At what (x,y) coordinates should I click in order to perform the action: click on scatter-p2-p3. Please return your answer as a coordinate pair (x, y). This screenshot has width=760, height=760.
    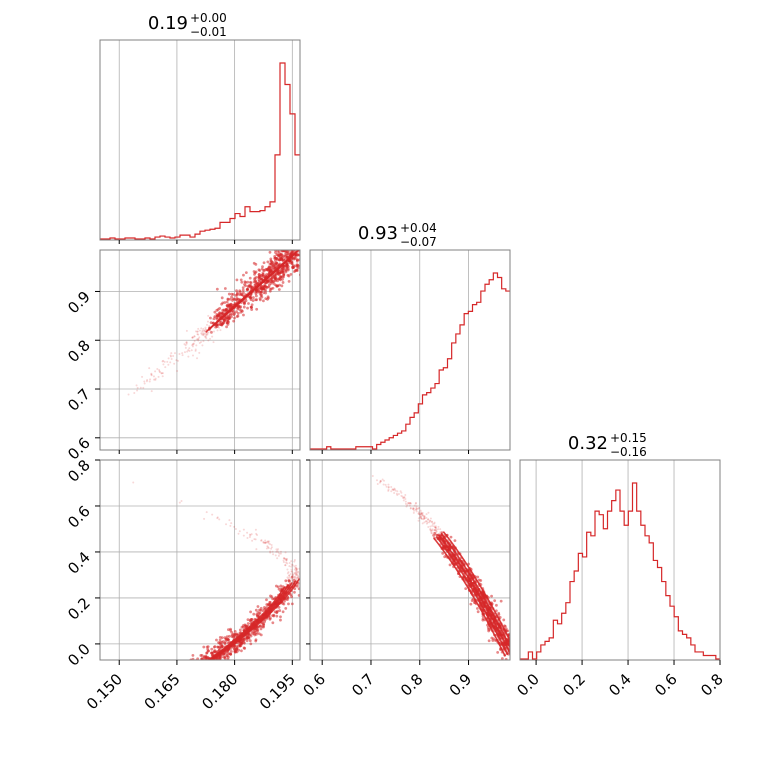
    Looking at the image, I should click on (411, 560).